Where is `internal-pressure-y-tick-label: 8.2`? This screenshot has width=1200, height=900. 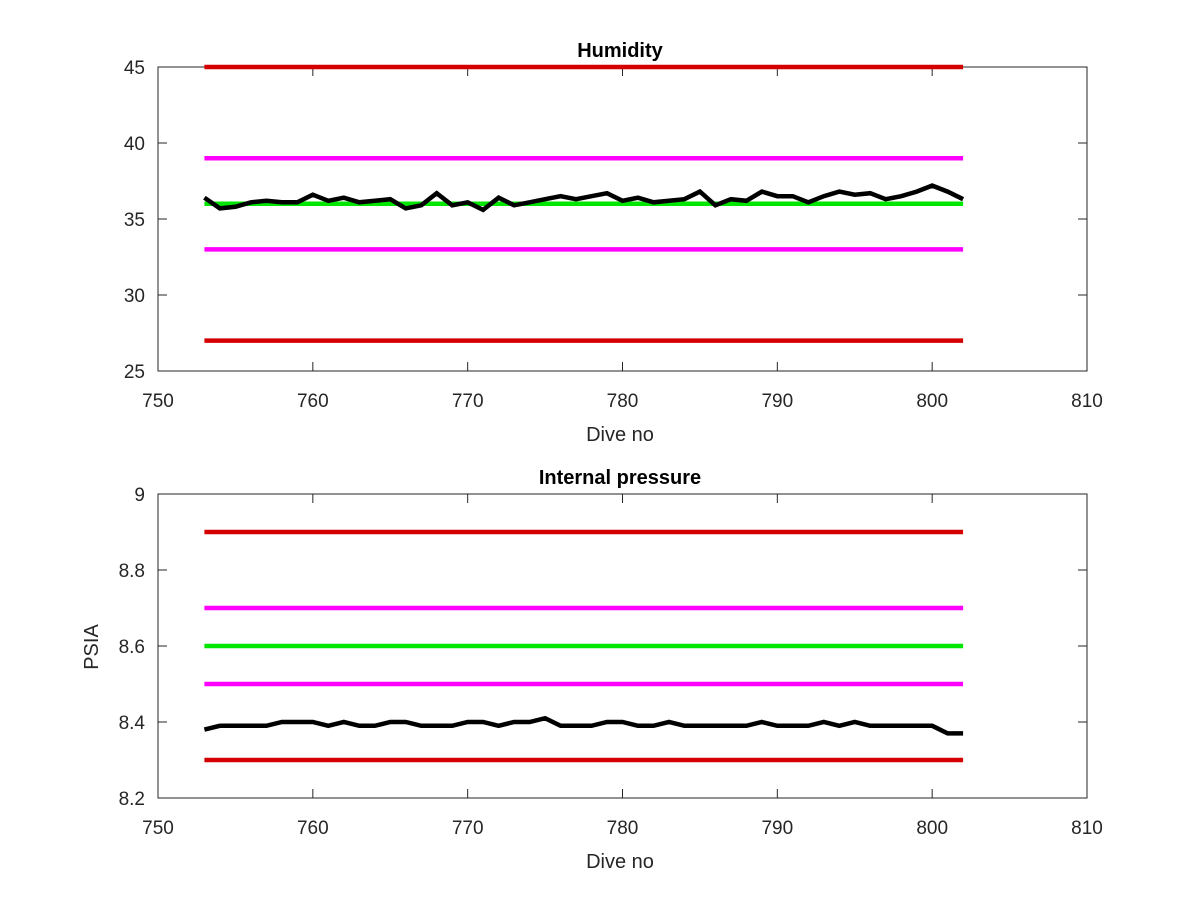
internal-pressure-y-tick-label: 8.2 is located at coordinates (132, 799).